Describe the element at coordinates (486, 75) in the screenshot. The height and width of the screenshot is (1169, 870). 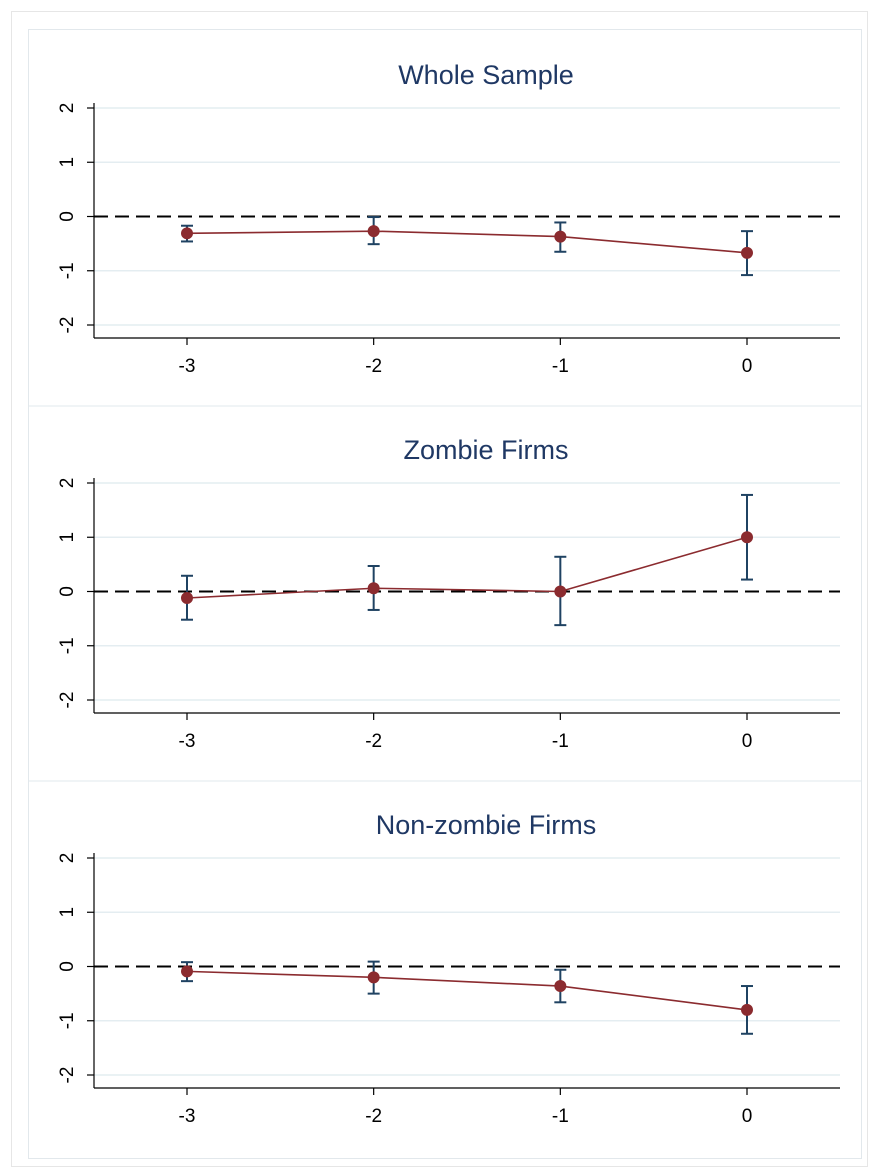
I see `chart-title: Whole Sample` at that location.